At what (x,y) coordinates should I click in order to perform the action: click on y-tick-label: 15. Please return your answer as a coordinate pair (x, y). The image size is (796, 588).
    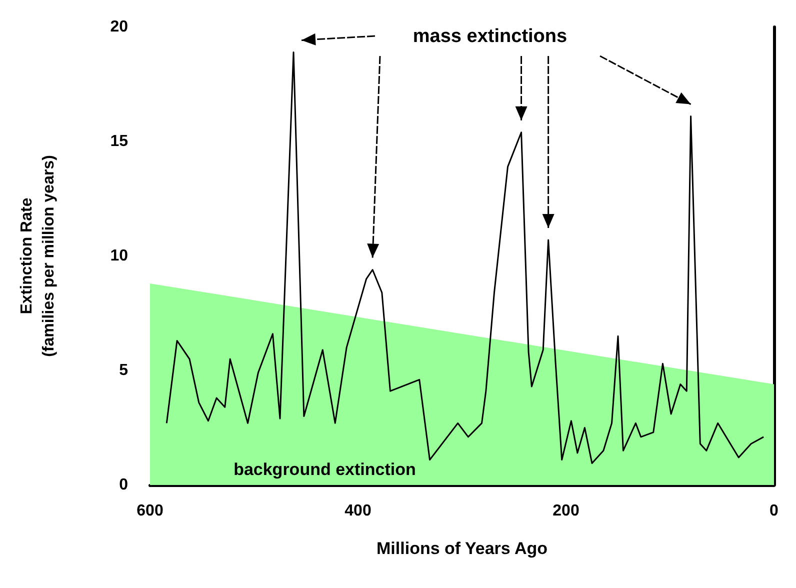
    Looking at the image, I should click on (119, 141).